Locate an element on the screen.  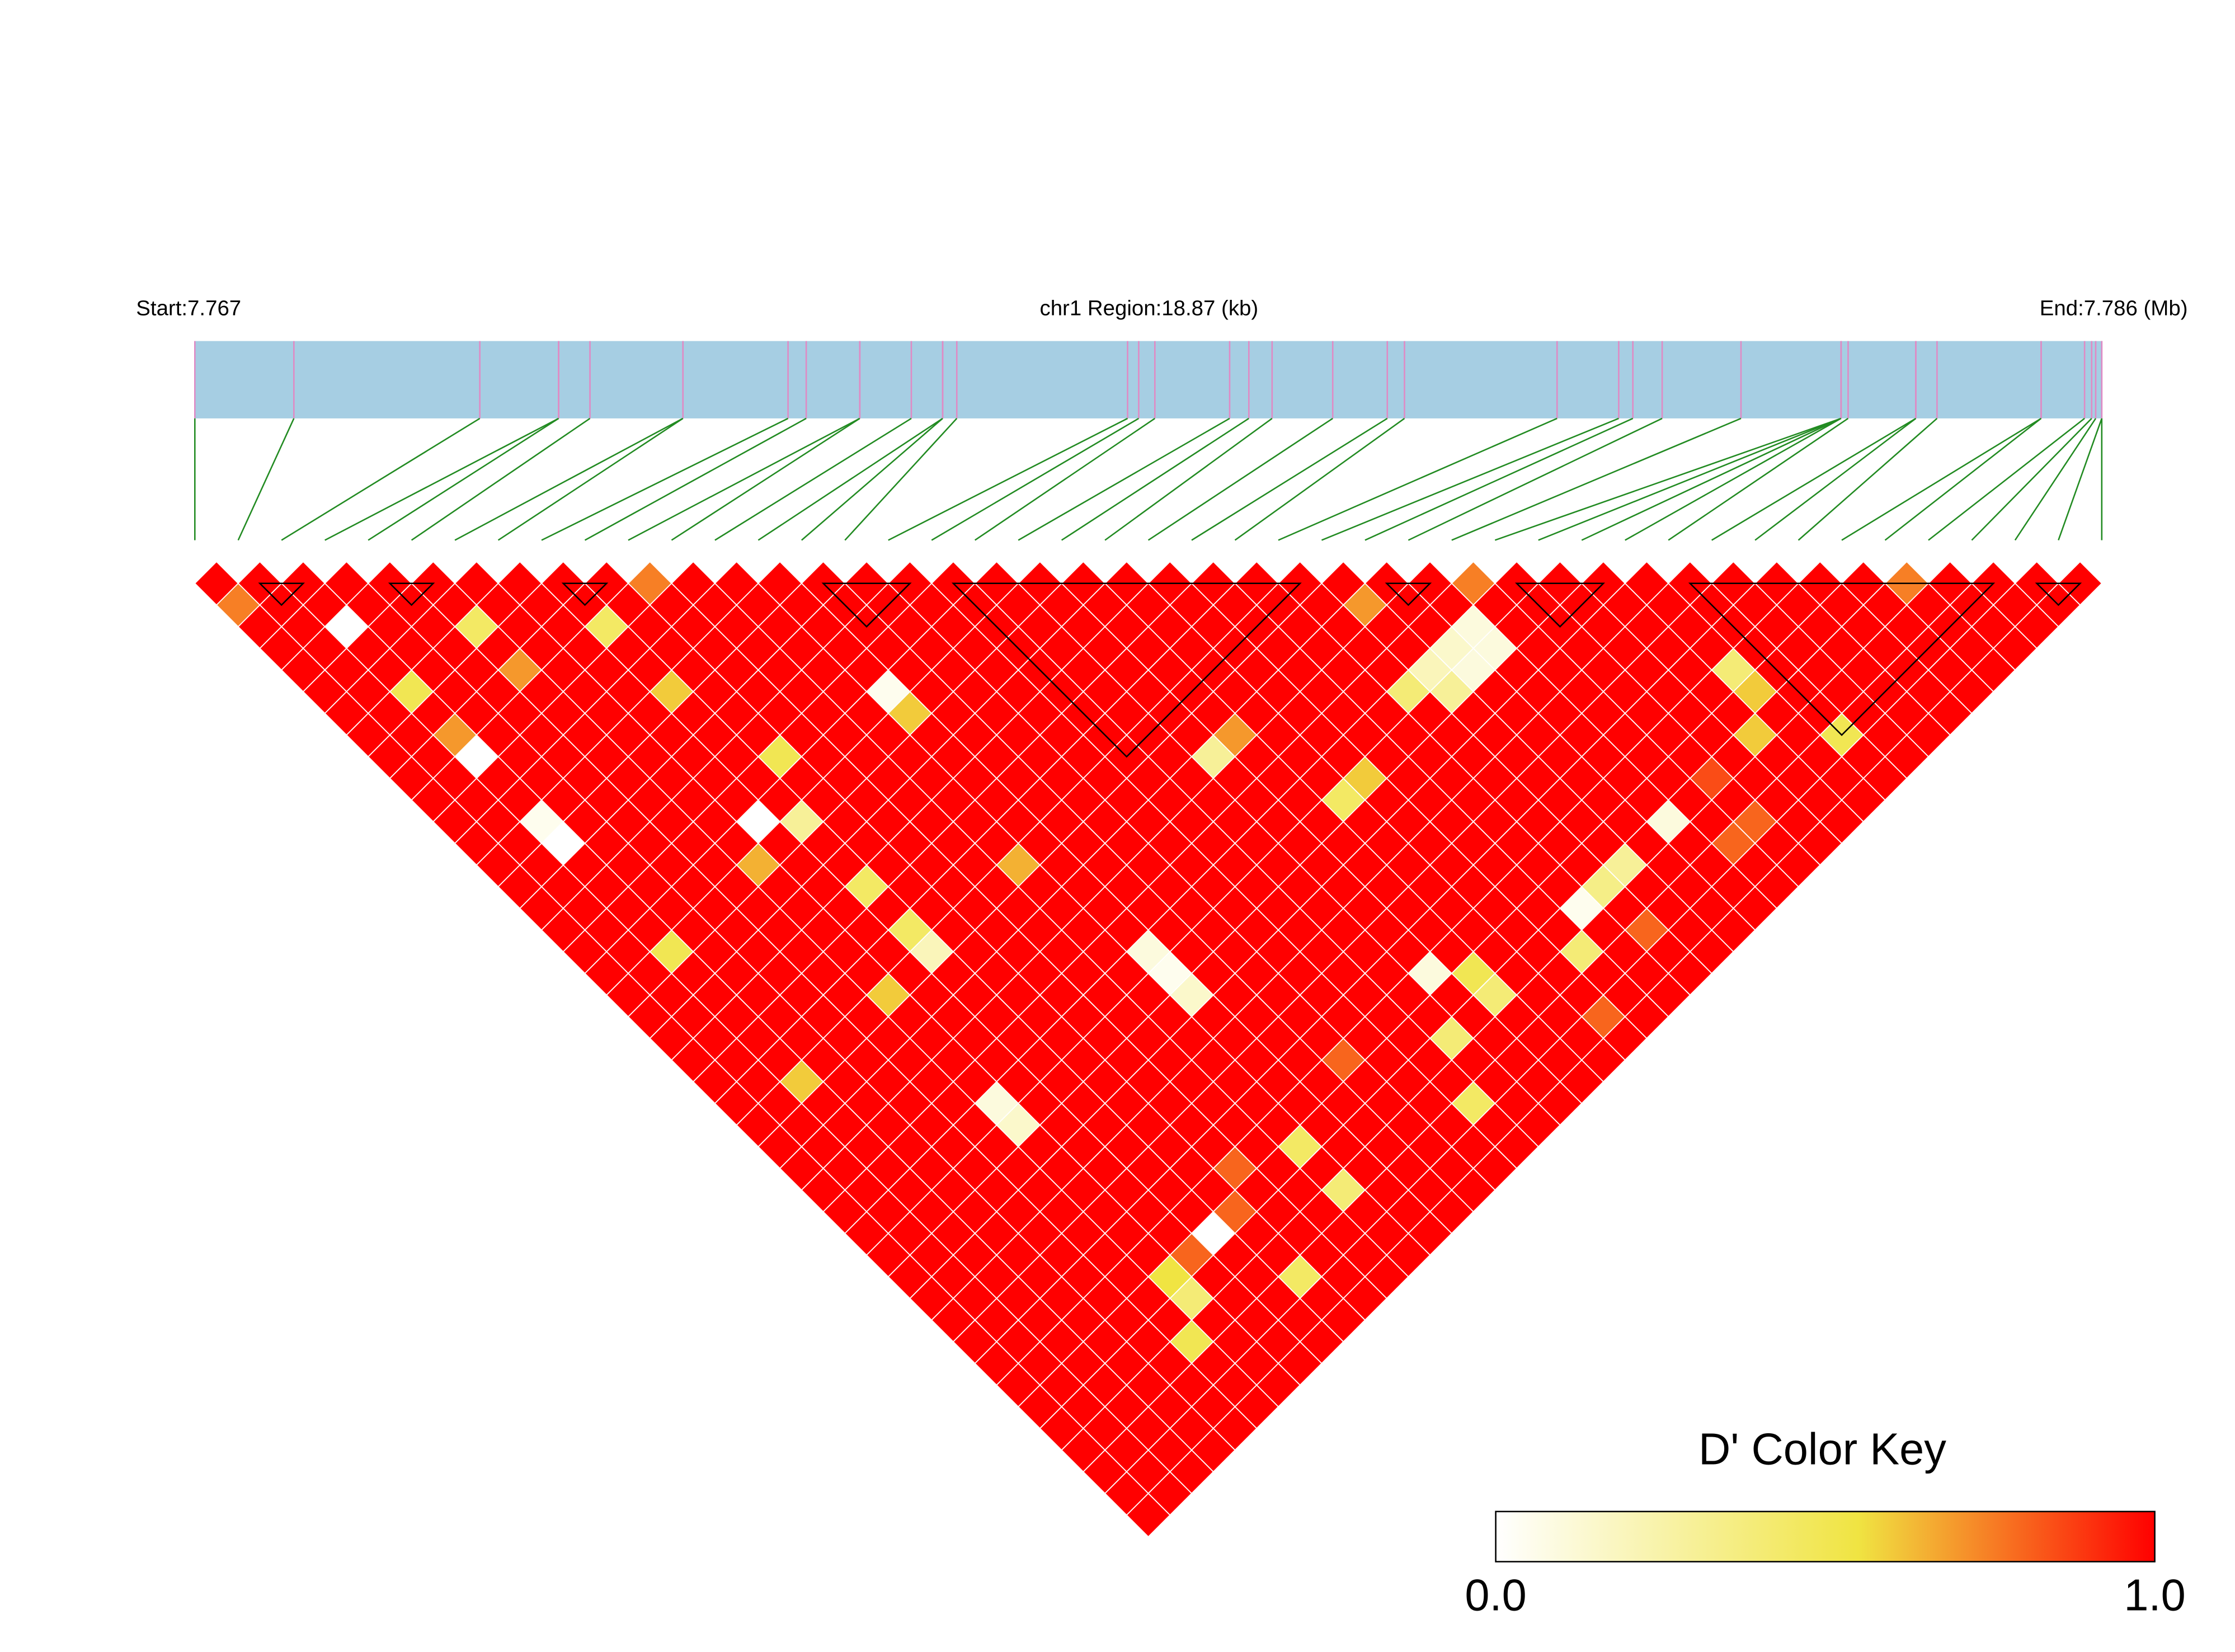
colorbar-tick-label: 0.0 is located at coordinates (1495, 1595).